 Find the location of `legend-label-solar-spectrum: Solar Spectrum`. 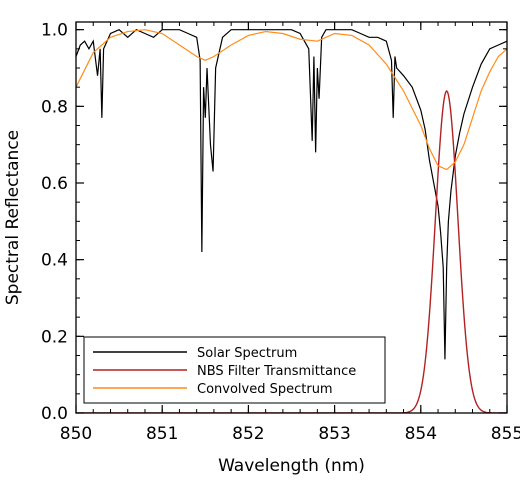

legend-label-solar-spectrum: Solar Spectrum is located at coordinates (247, 353).